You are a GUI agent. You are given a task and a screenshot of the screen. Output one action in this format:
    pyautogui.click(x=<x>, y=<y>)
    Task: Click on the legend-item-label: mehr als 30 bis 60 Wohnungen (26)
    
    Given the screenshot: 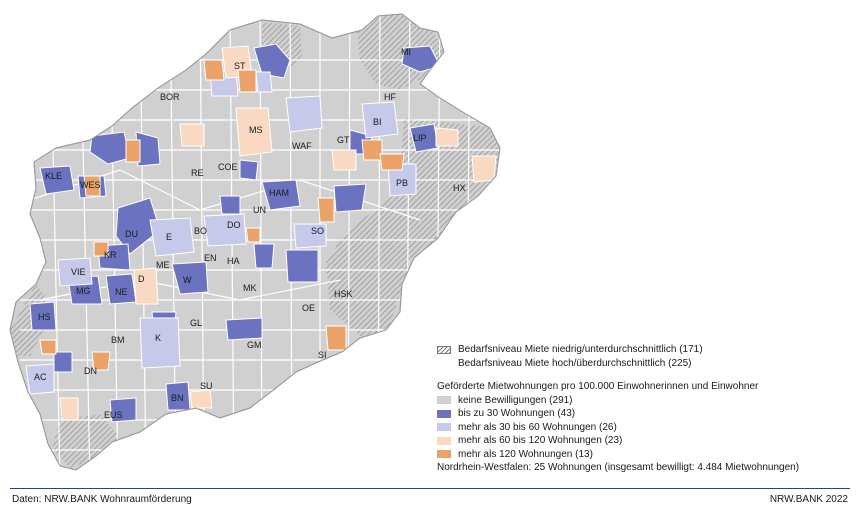 What is the action you would take?
    pyautogui.click(x=537, y=427)
    